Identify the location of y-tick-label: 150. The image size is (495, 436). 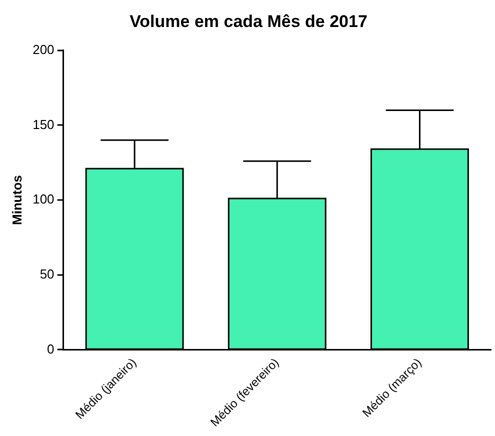
(43, 124).